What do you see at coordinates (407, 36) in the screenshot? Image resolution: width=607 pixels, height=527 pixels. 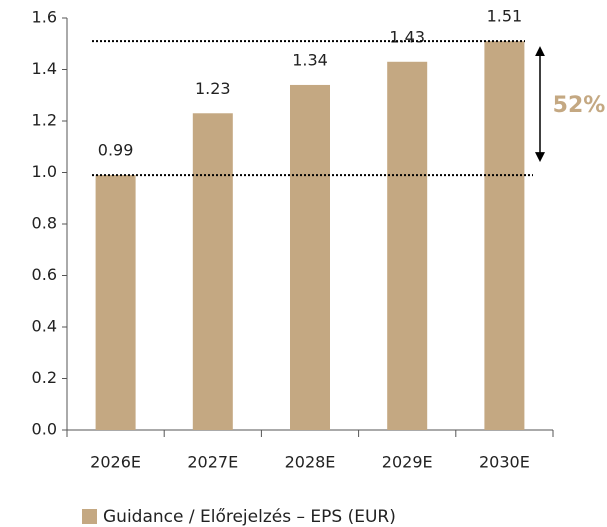 I see `data-label: 1.43` at bounding box center [407, 36].